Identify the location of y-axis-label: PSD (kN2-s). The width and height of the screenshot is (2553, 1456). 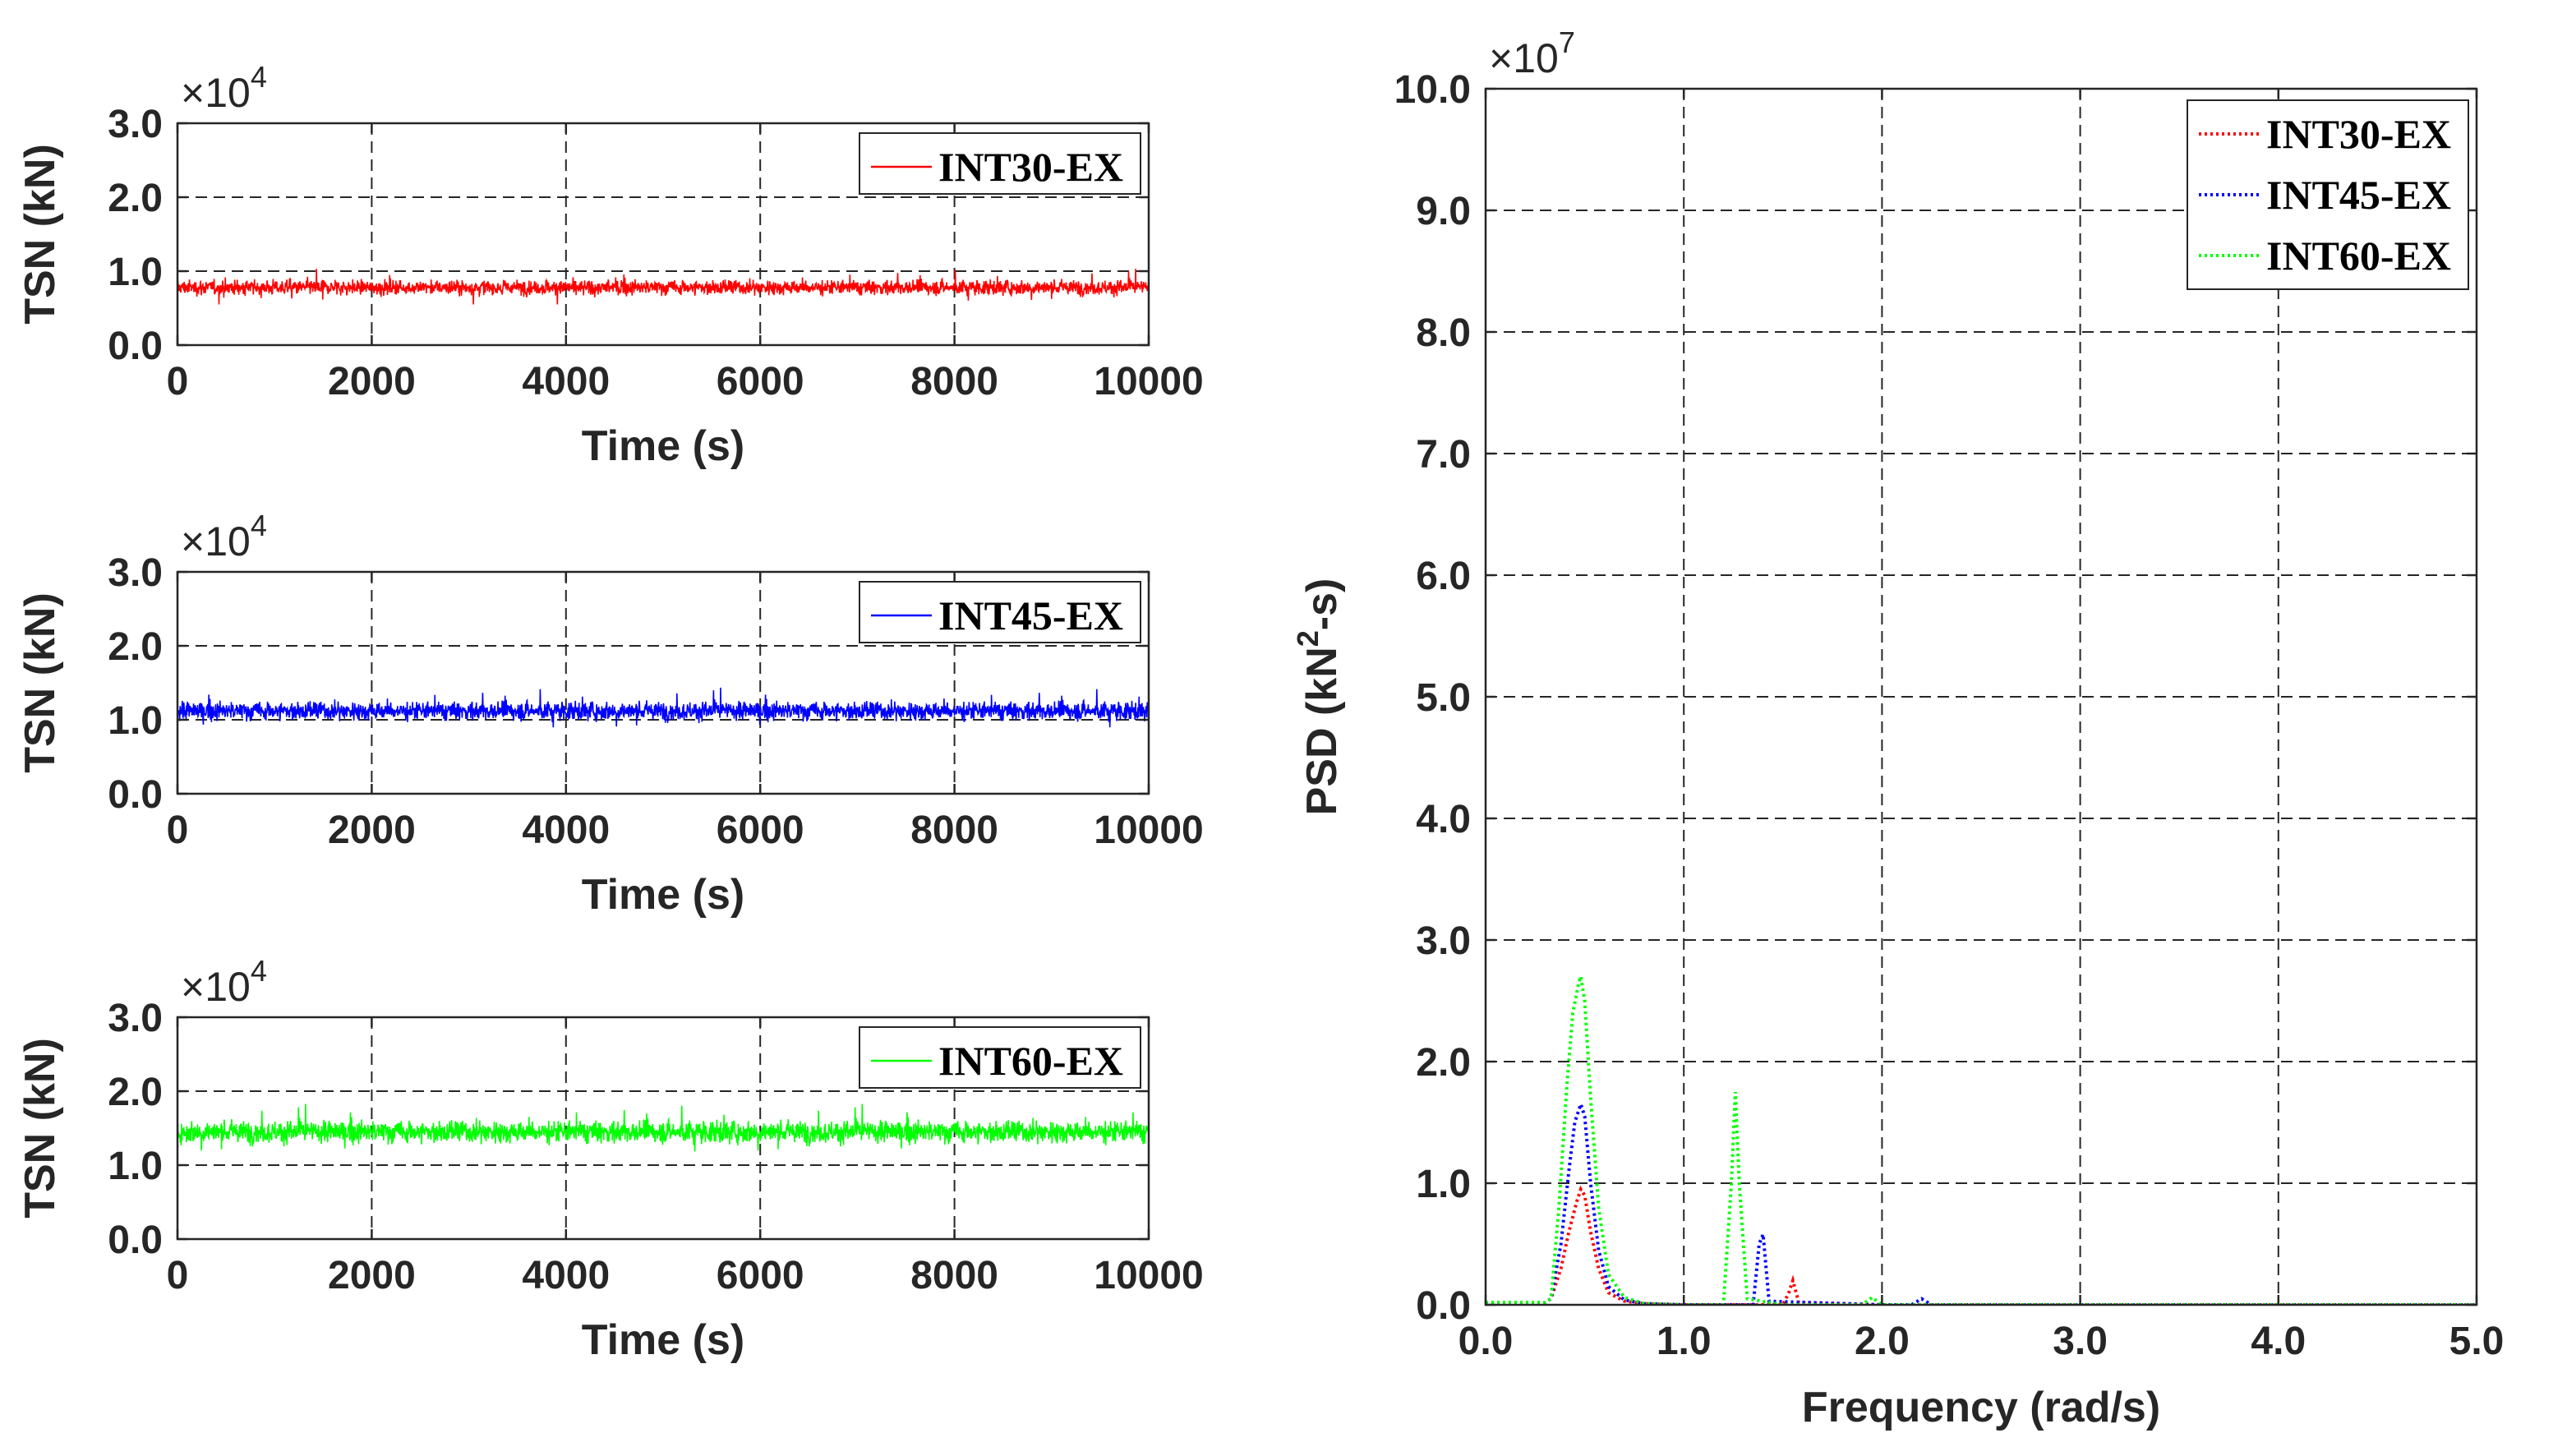
(1318, 697).